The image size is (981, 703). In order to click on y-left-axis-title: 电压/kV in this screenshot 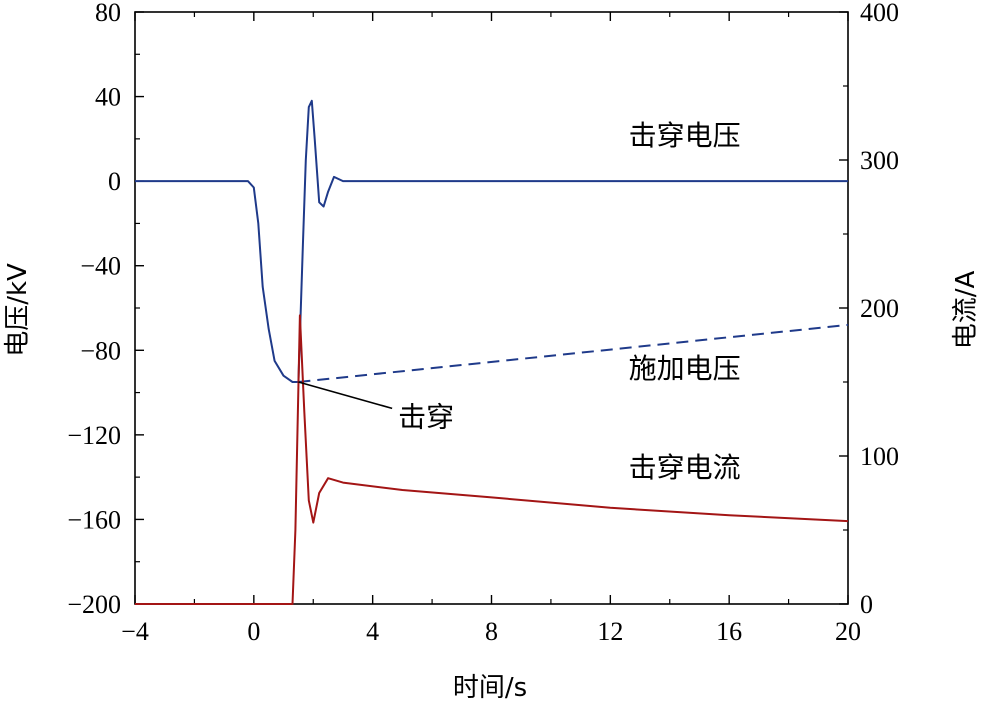, I will do `click(18, 310)`.